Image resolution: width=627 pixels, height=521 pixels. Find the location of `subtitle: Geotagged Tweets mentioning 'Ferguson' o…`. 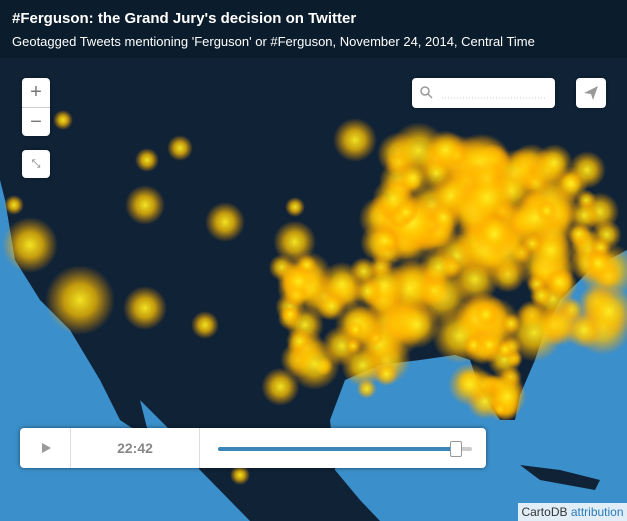

subtitle: Geotagged Tweets mentioning 'Ferguson' o… is located at coordinates (273, 41).